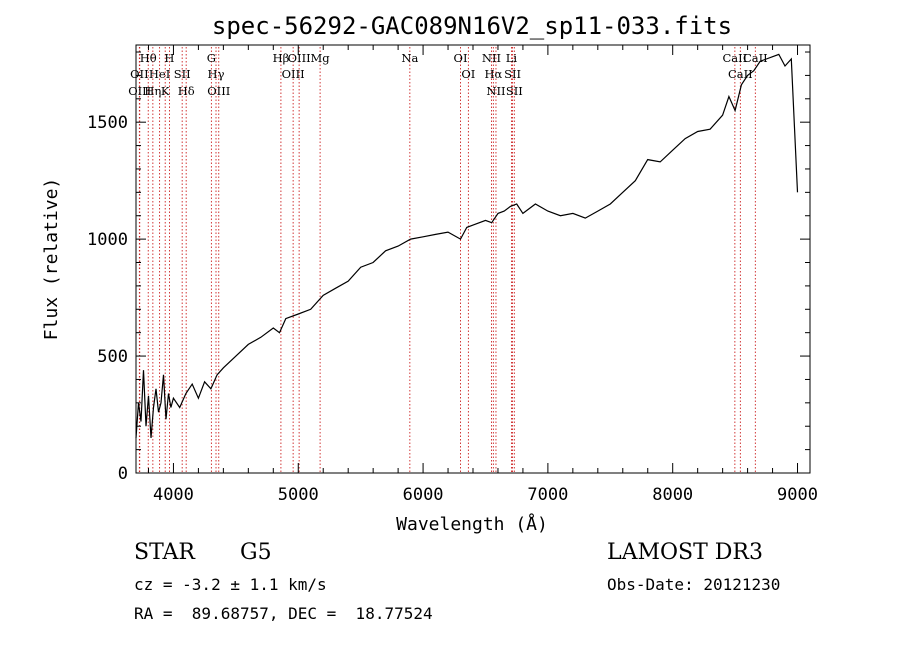 This screenshot has height=649, width=900. I want to click on line-label: Li, so click(512, 58).